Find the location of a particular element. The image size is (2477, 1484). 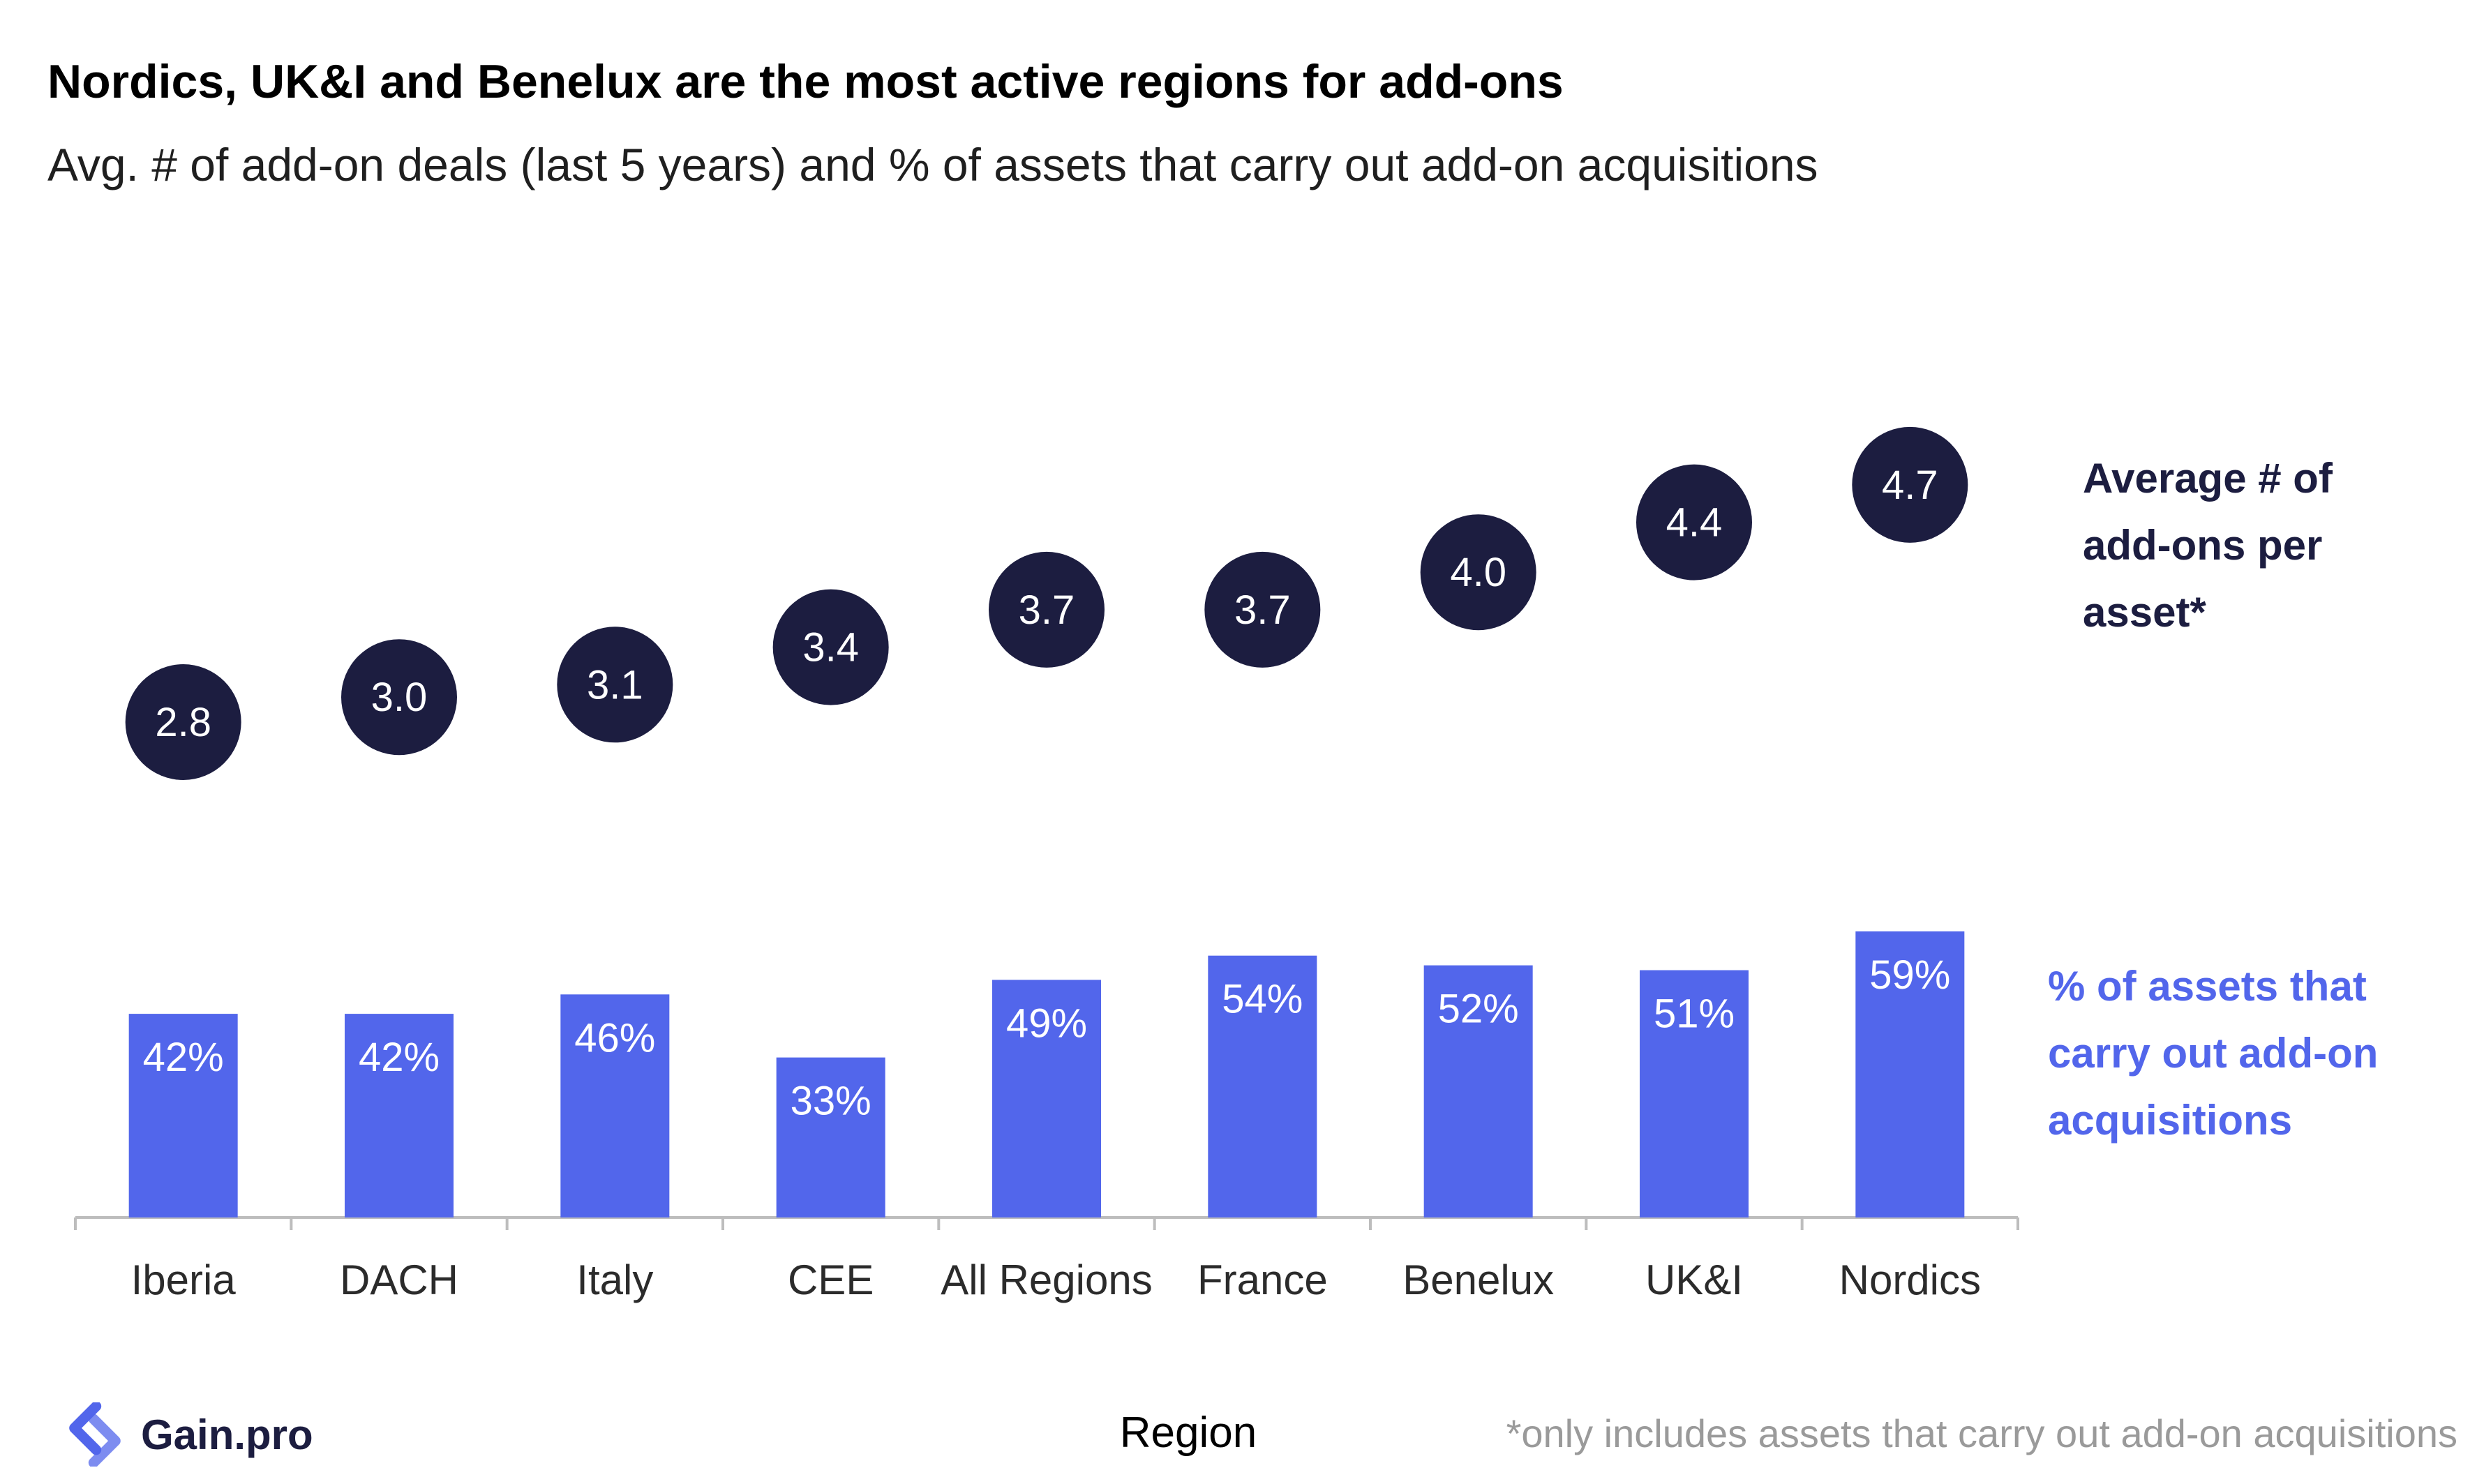

x-tick-label: CEE is located at coordinates (831, 1280).